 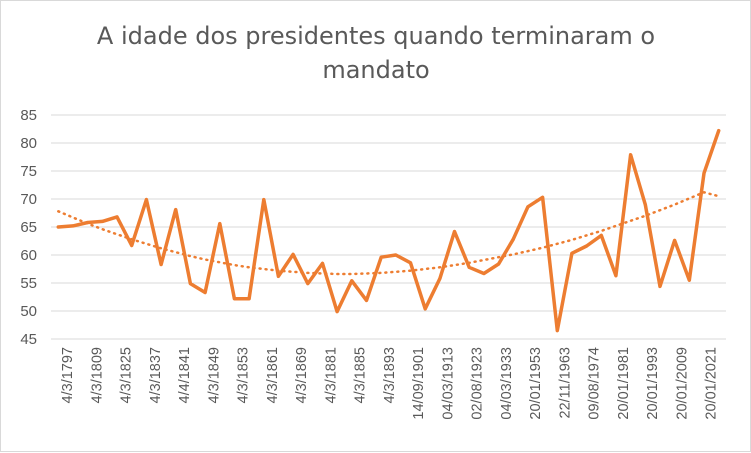 I want to click on x-tick-label: 04/03/1913, so click(x=448, y=383).